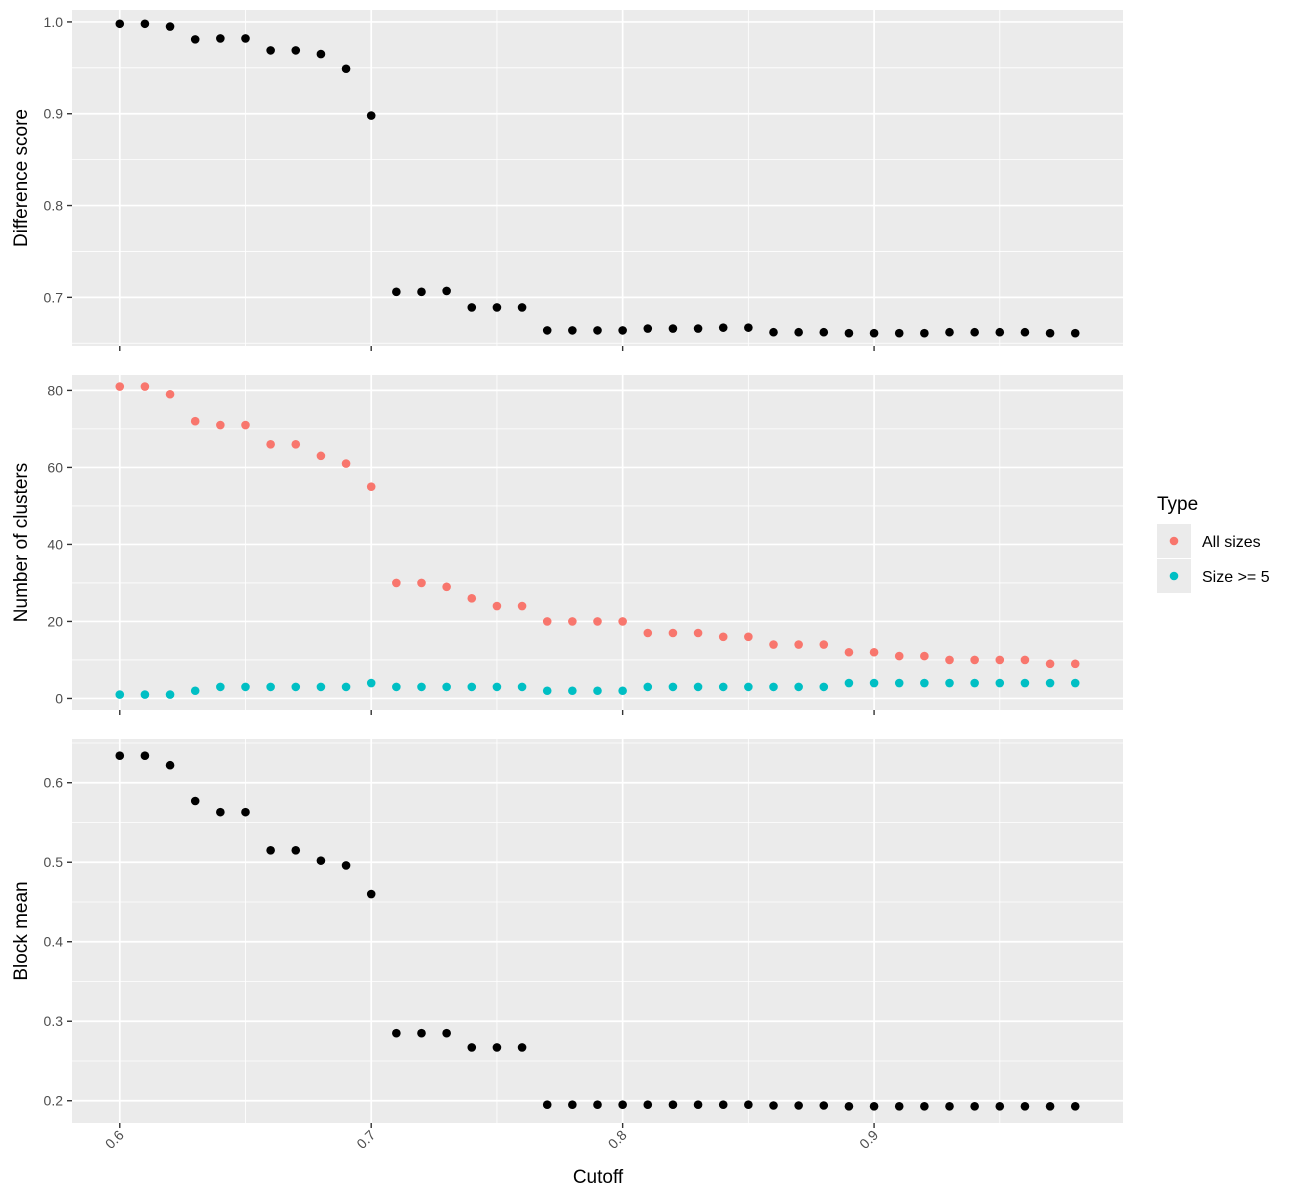 Image resolution: width=1300 pixels, height=1200 pixels. Describe the element at coordinates (365, 1139) in the screenshot. I see `x-tick-label: 0.7` at that location.